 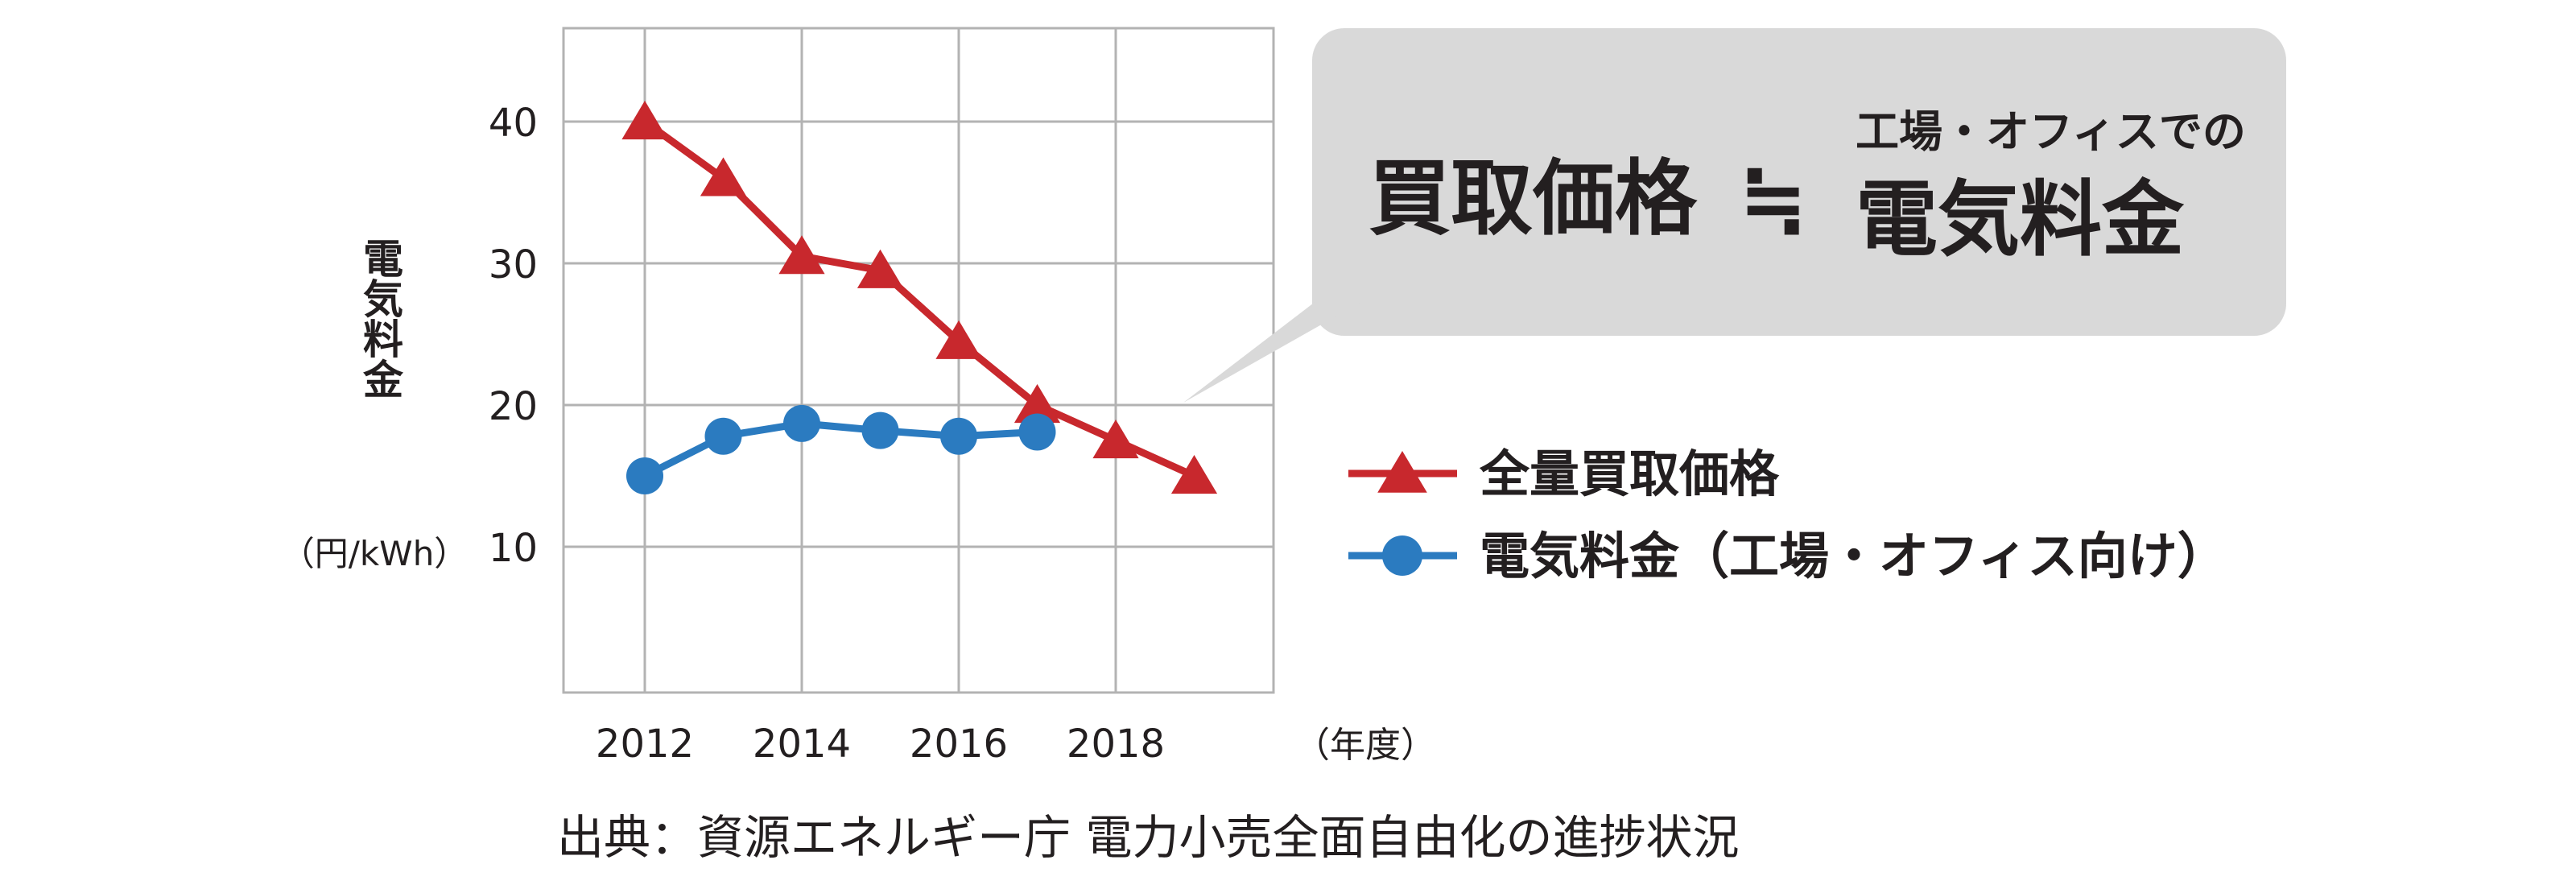 I want to click on callout-tail, so click(x=1275, y=351).